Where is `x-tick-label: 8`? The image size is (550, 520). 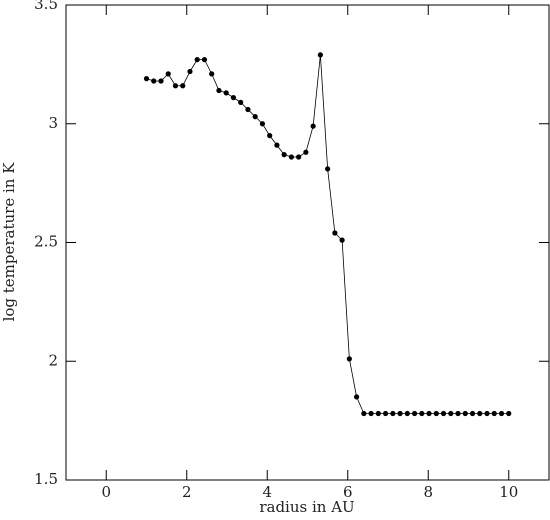
x-tick-label: 8 is located at coordinates (428, 492).